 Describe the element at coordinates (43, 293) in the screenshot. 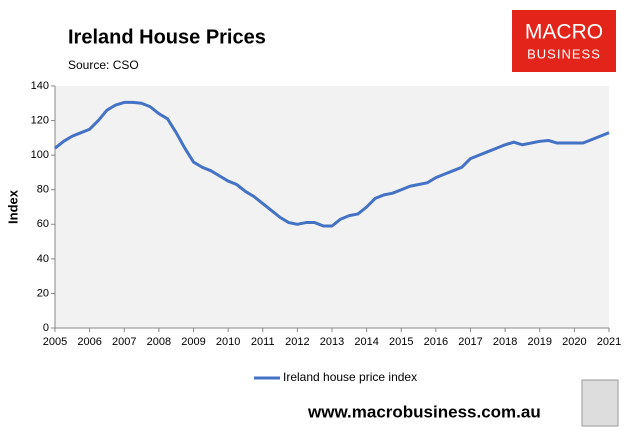

I see `y-tick-label: 20` at that location.